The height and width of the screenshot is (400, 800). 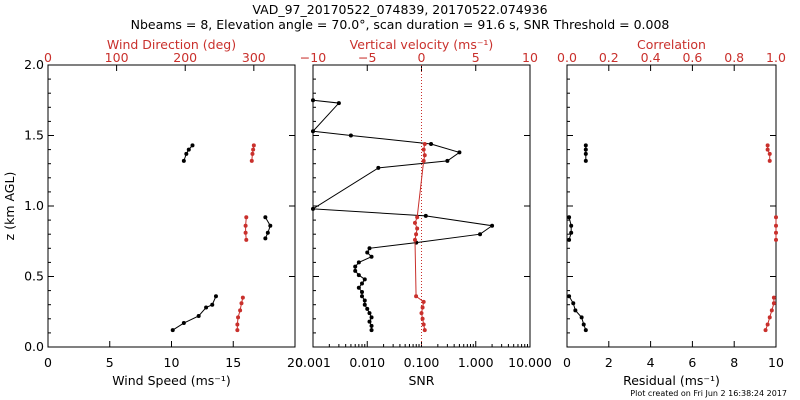 I want to click on panel-1-top-tick-label: 0, so click(x=48, y=57).